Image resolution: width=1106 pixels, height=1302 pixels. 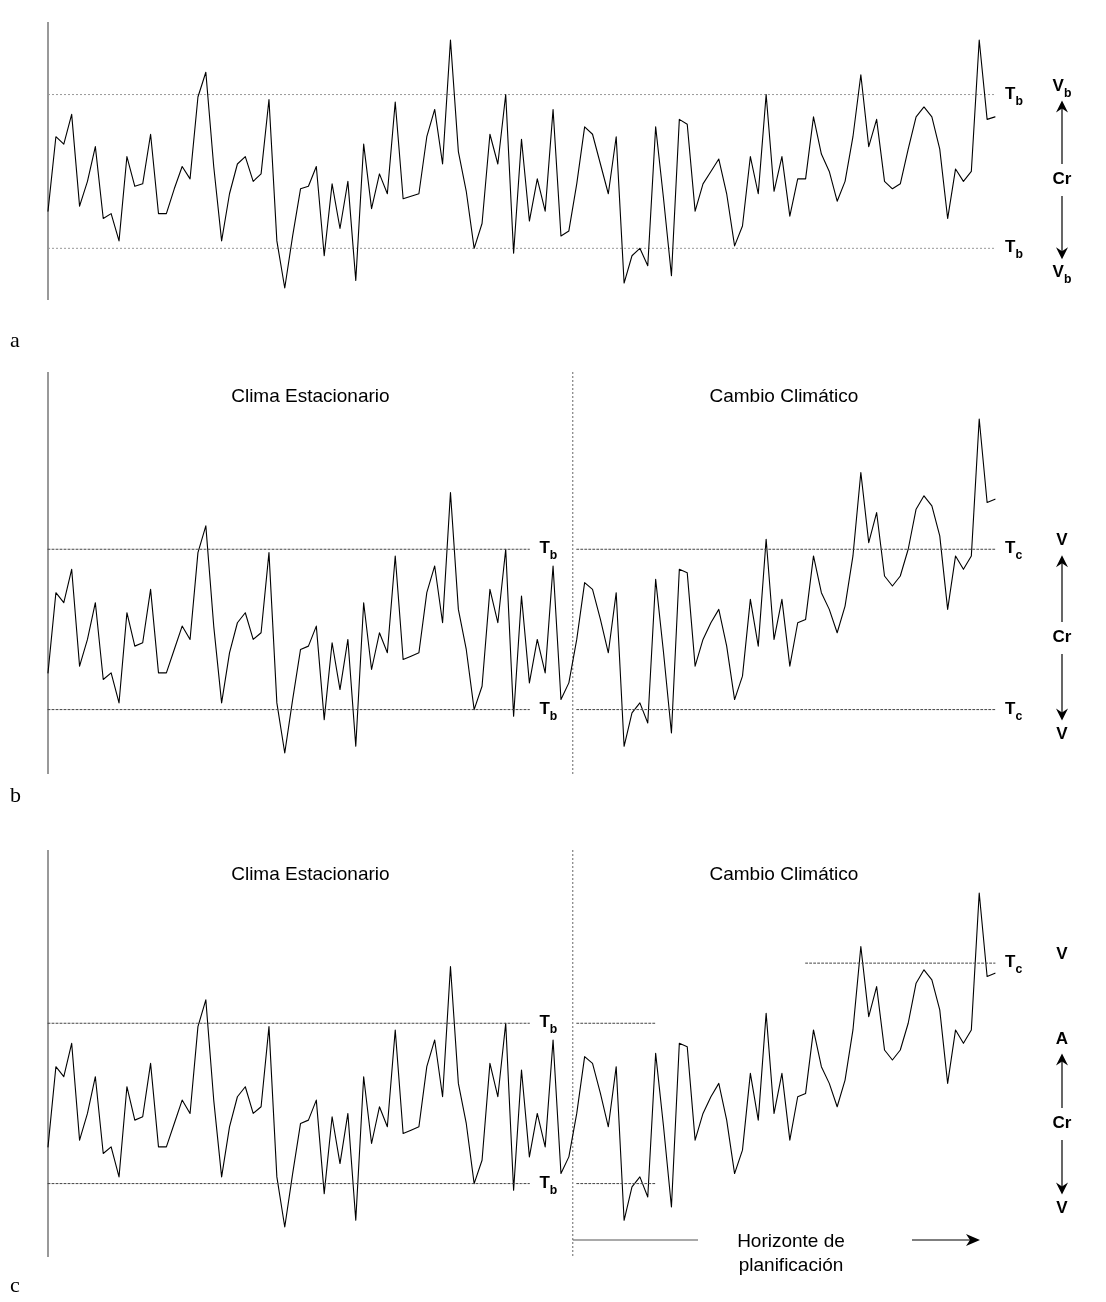 I want to click on text: a, so click(x=15, y=339).